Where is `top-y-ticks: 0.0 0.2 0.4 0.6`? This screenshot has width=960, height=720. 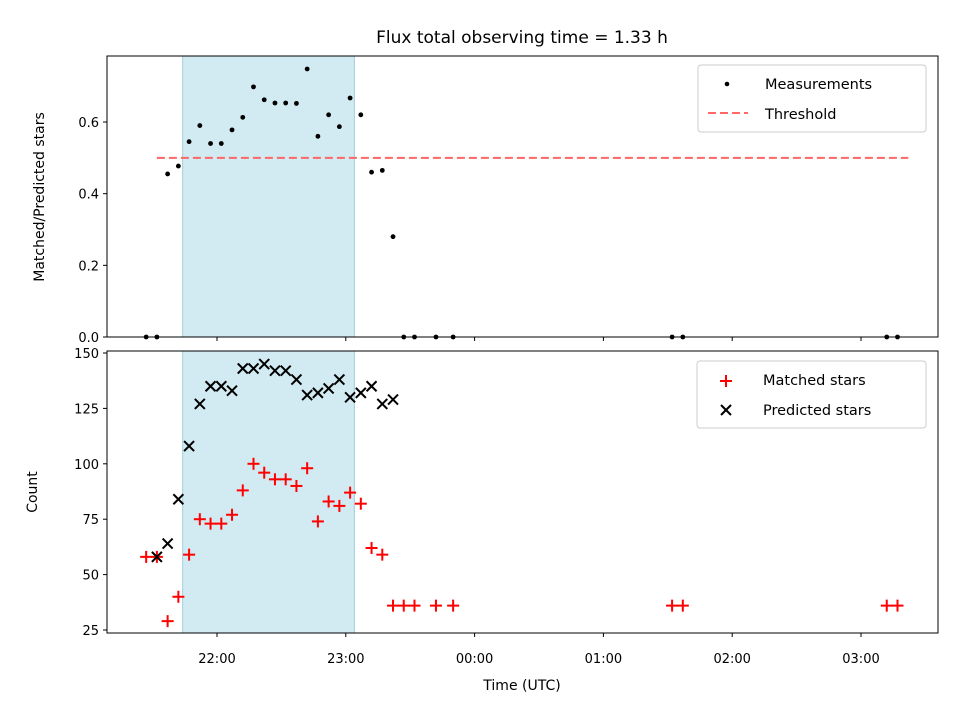 top-y-ticks: 0.0 0.2 0.4 0.6 is located at coordinates (92, 231).